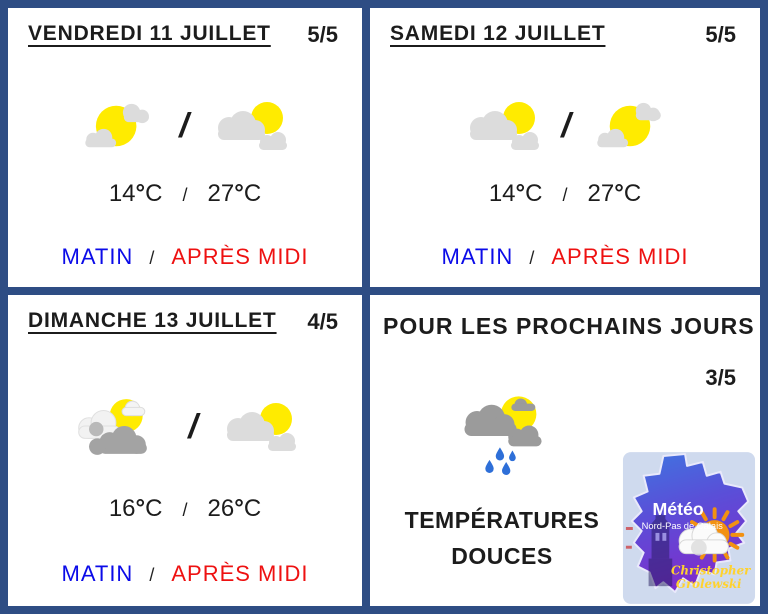 The image size is (768, 614). I want to click on panel-header: VENDREDI 11 JUILLET 5/5, so click(185, 28).